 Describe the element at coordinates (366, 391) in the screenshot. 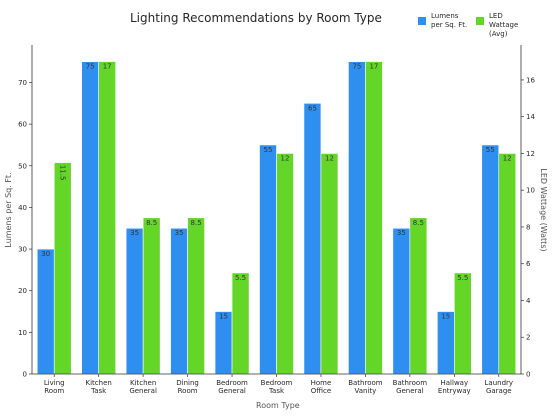

I see `x-tick-label-7-line2: Vanity` at that location.